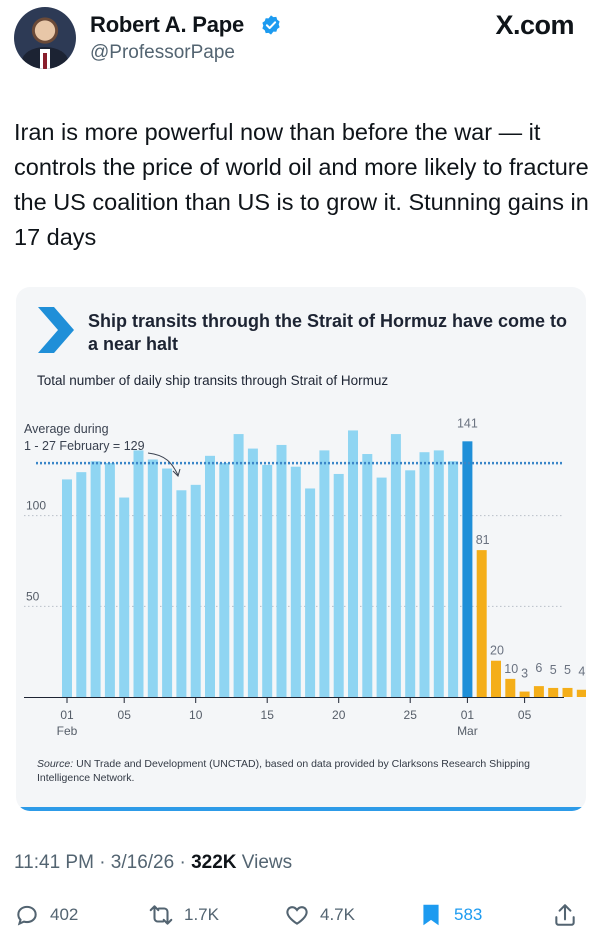  What do you see at coordinates (45, 38) in the screenshot?
I see `avatar` at bounding box center [45, 38].